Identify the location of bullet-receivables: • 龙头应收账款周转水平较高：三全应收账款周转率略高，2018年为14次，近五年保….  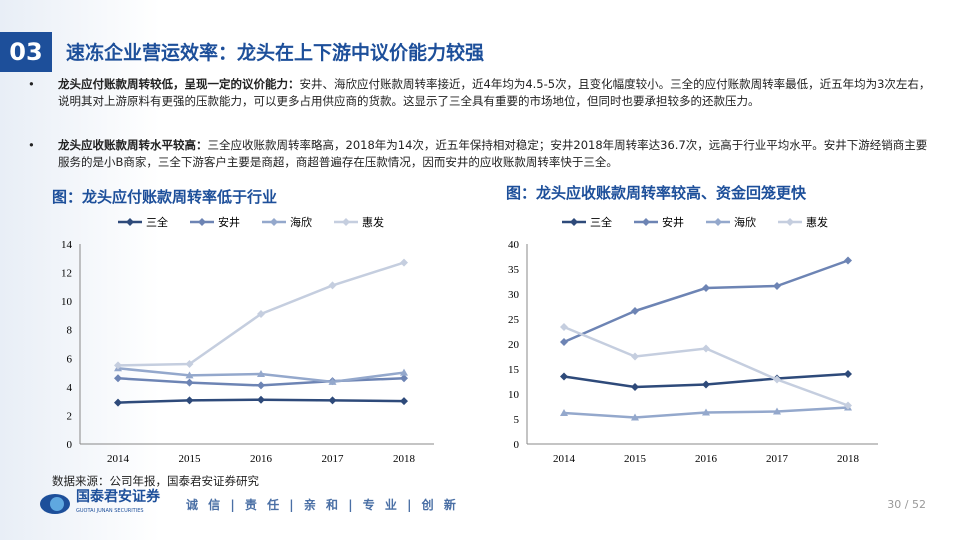
(480, 154).